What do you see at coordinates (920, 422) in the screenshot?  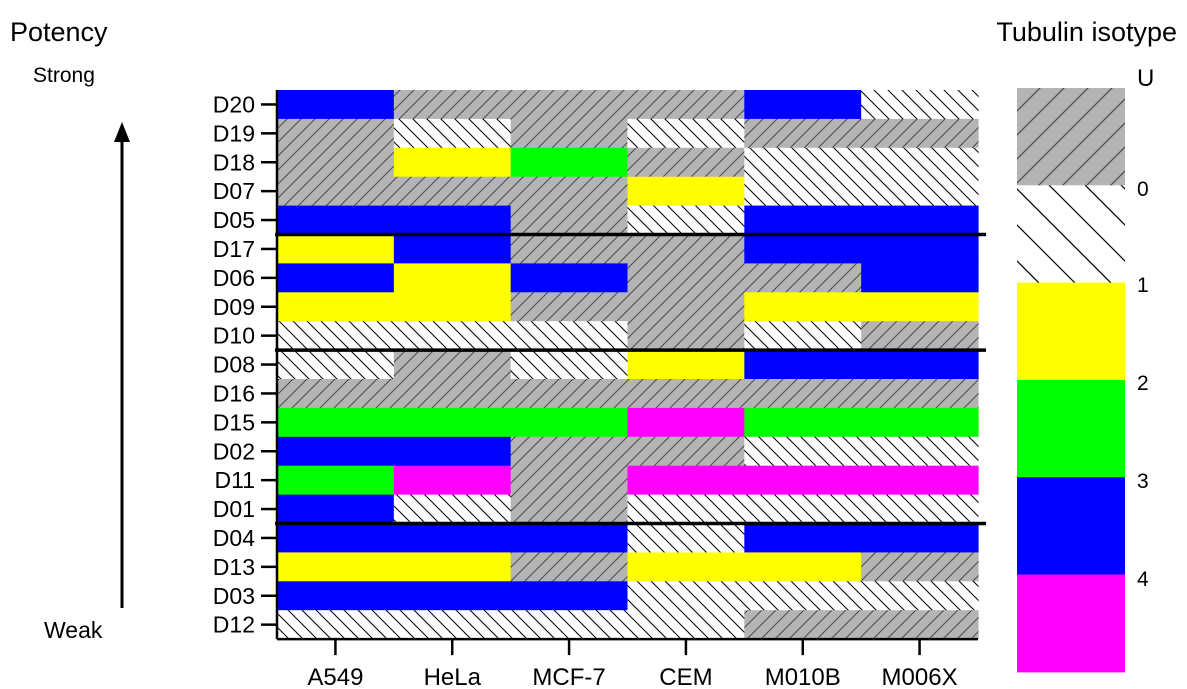 I see `cell-D15-M006X` at bounding box center [920, 422].